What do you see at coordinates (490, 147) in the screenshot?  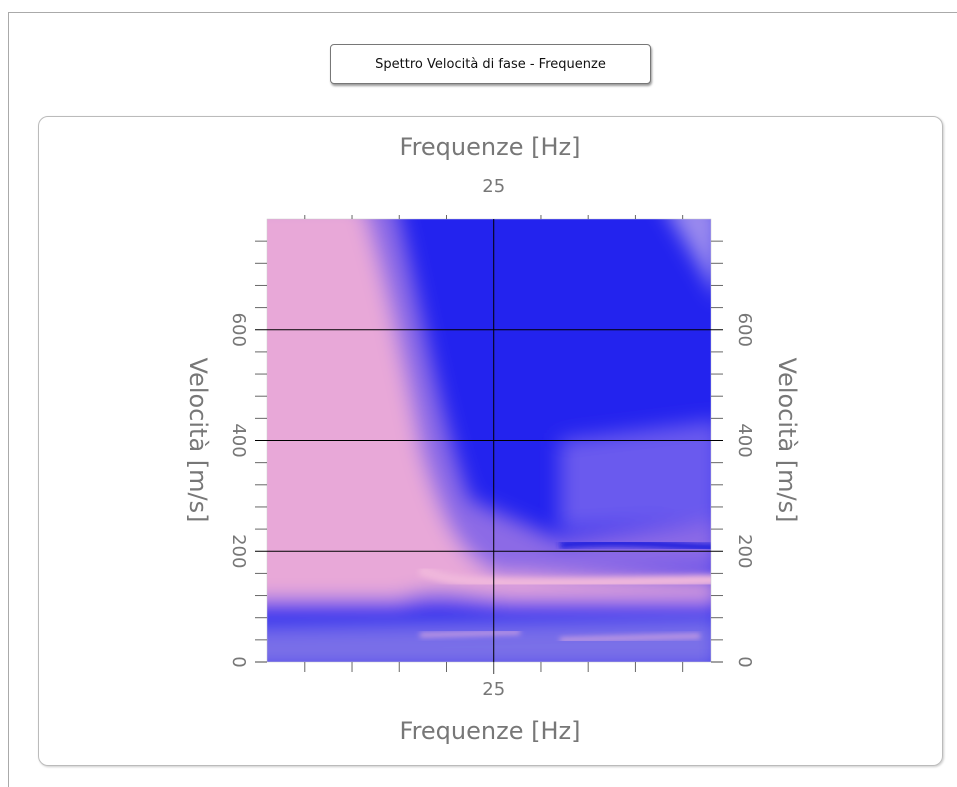 I see `x-axis-title-top: Frequenze [Hz]` at bounding box center [490, 147].